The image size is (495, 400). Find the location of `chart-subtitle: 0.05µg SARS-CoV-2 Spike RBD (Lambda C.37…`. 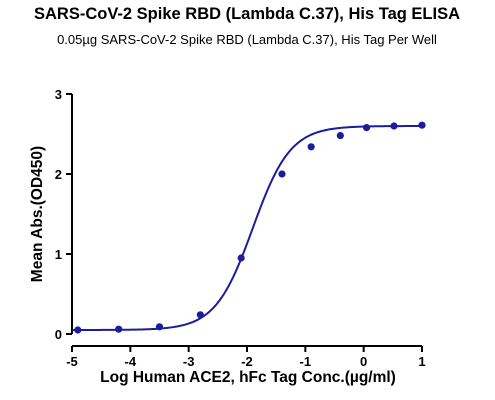

chart-subtitle: 0.05µg SARS-CoV-2 Spike RBD (Lambda C.37… is located at coordinates (247, 39).